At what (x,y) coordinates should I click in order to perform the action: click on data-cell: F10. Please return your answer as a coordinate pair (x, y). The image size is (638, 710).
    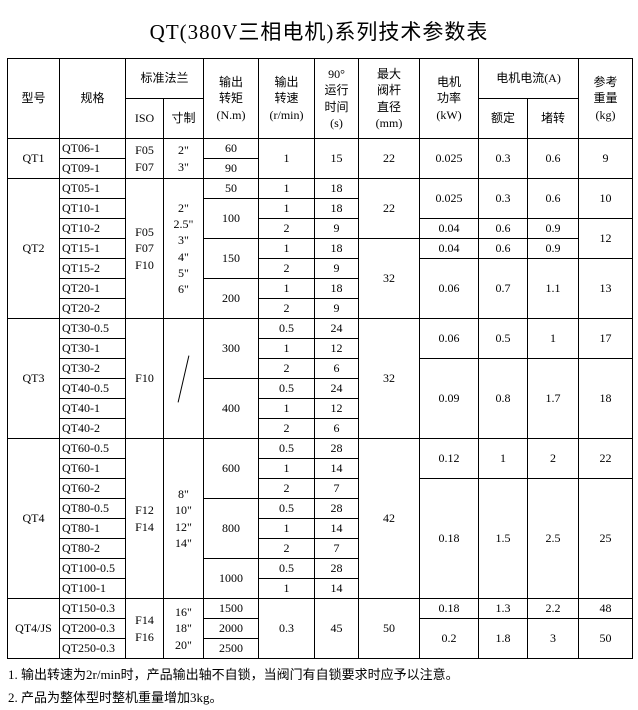
    Looking at the image, I should click on (144, 378).